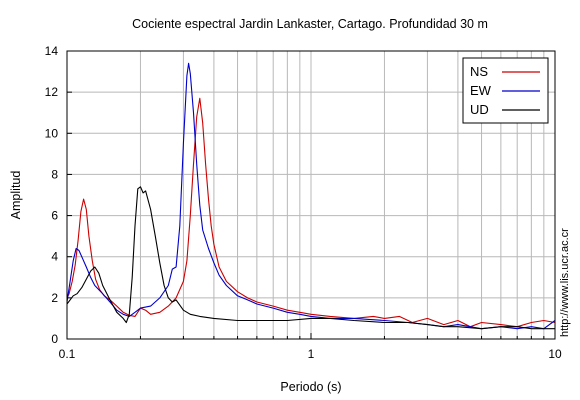  What do you see at coordinates (481, 90) in the screenshot?
I see `legend-label-ew: EW` at bounding box center [481, 90].